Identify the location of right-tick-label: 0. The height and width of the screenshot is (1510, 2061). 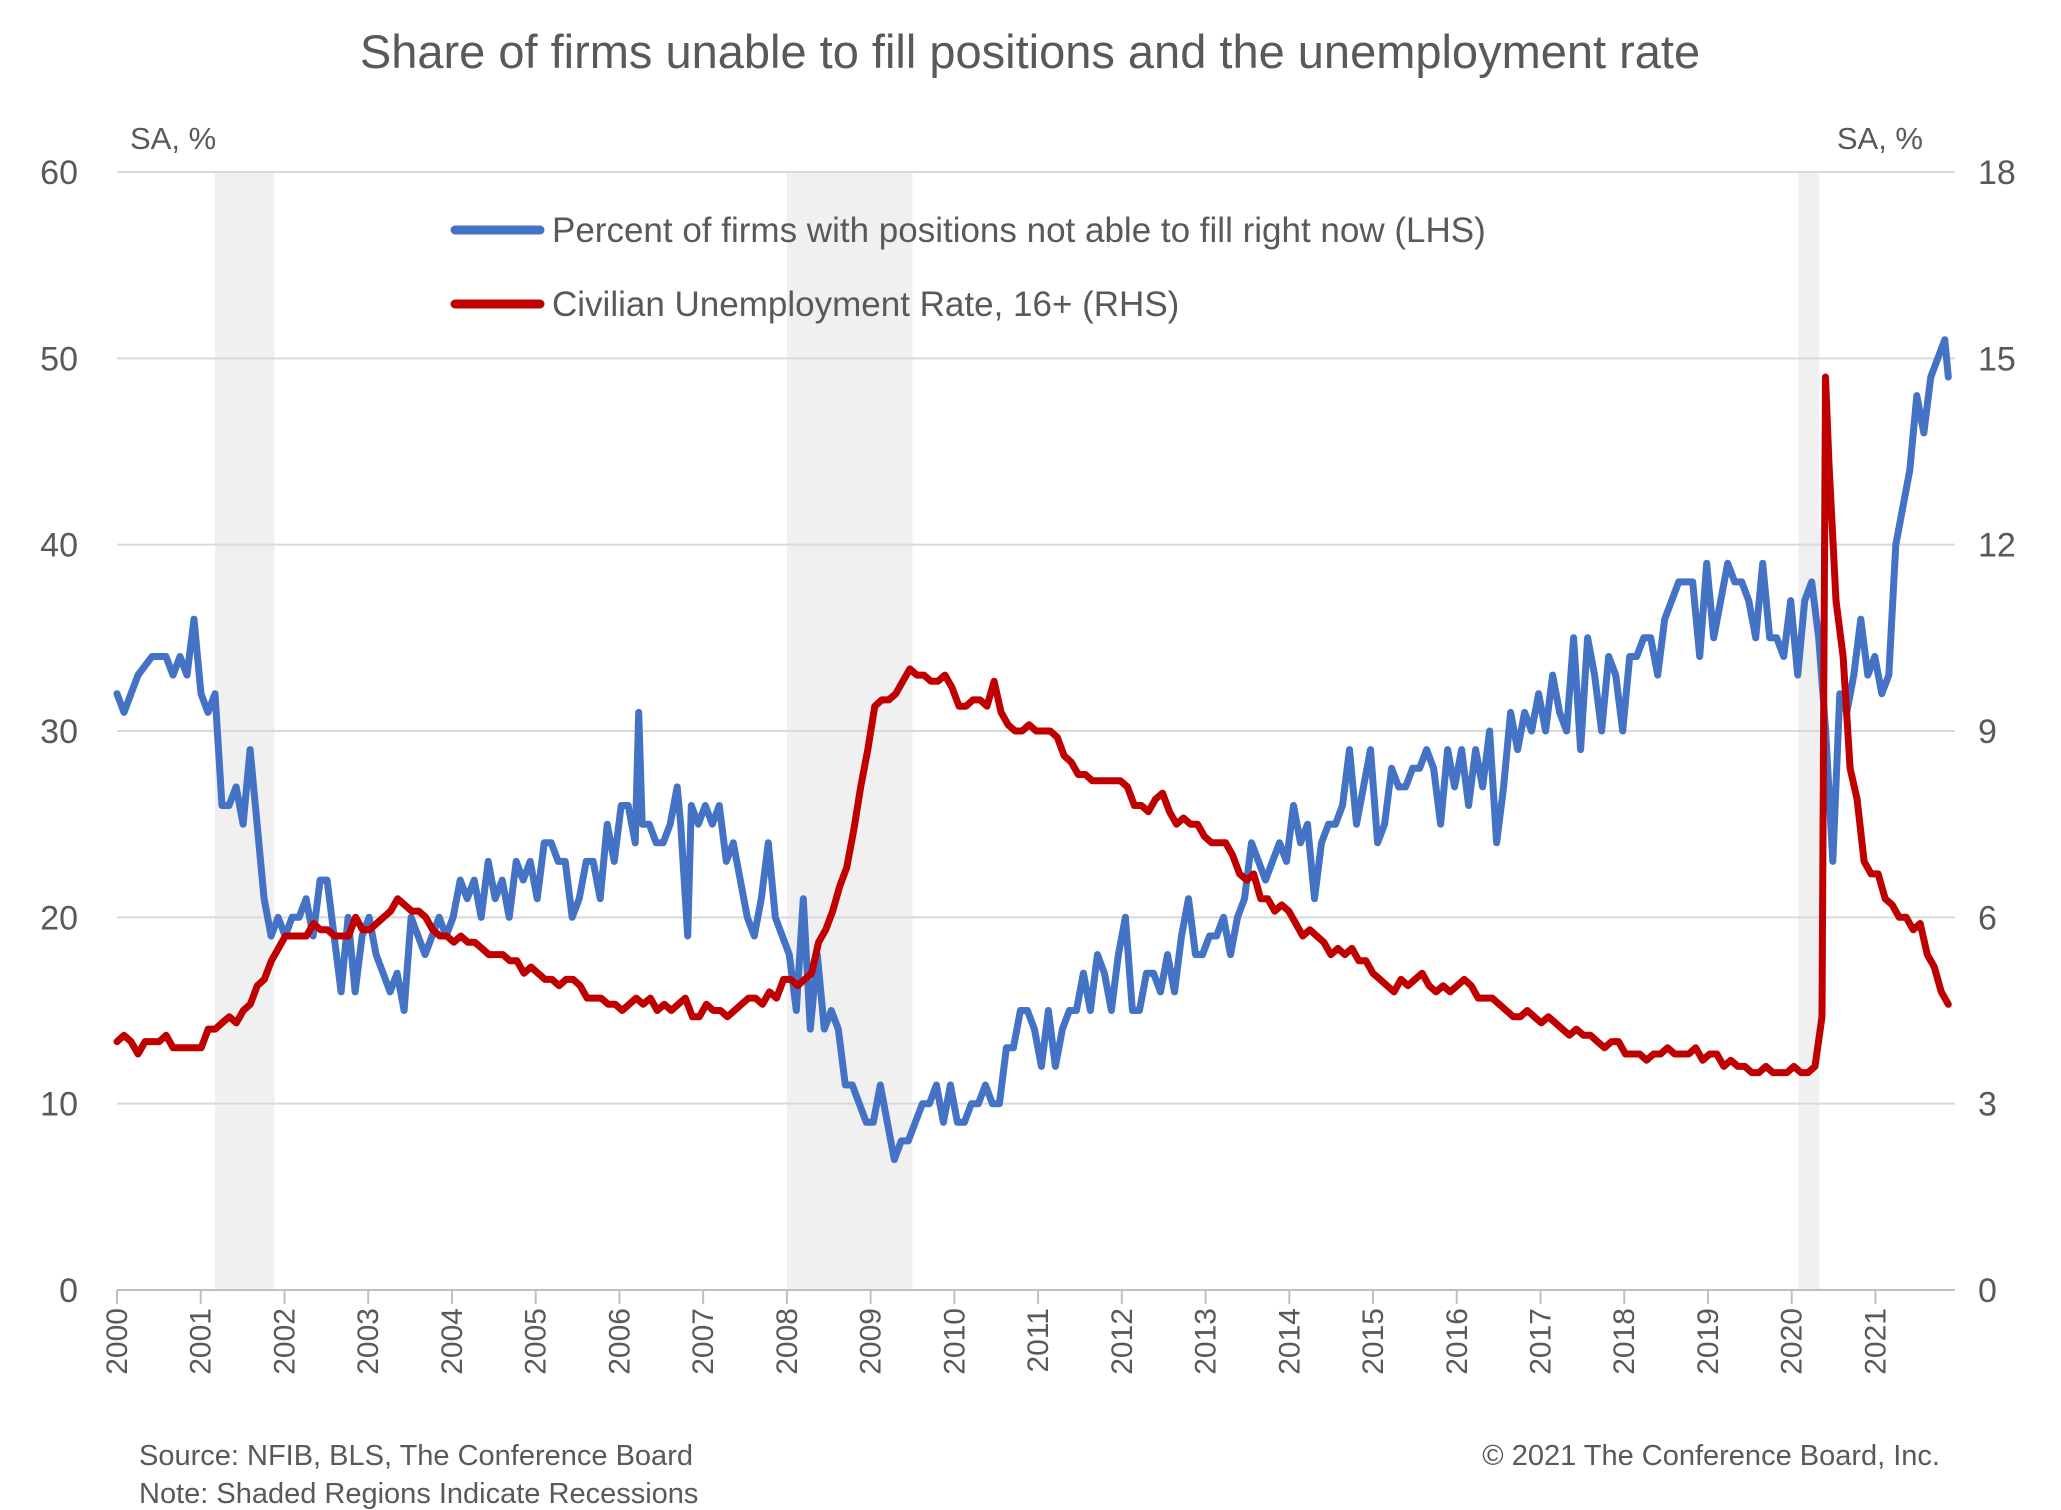
(1987, 1291).